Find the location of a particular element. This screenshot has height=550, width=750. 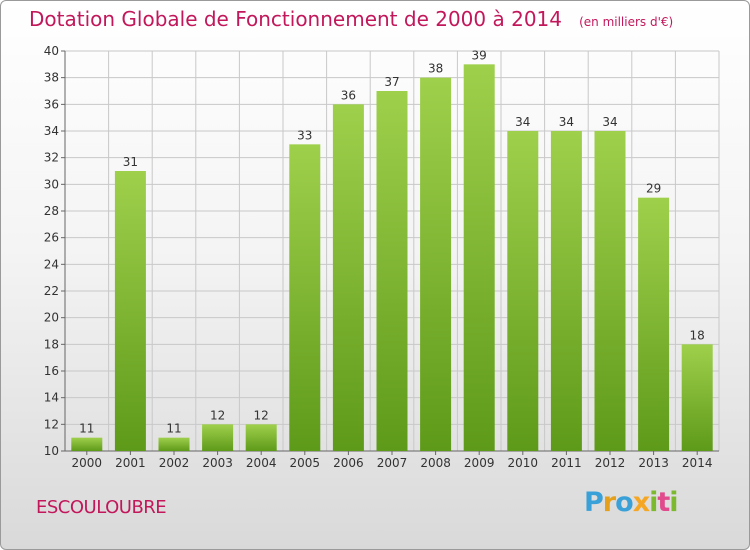

y-tick-label: 24 is located at coordinates (51, 264).